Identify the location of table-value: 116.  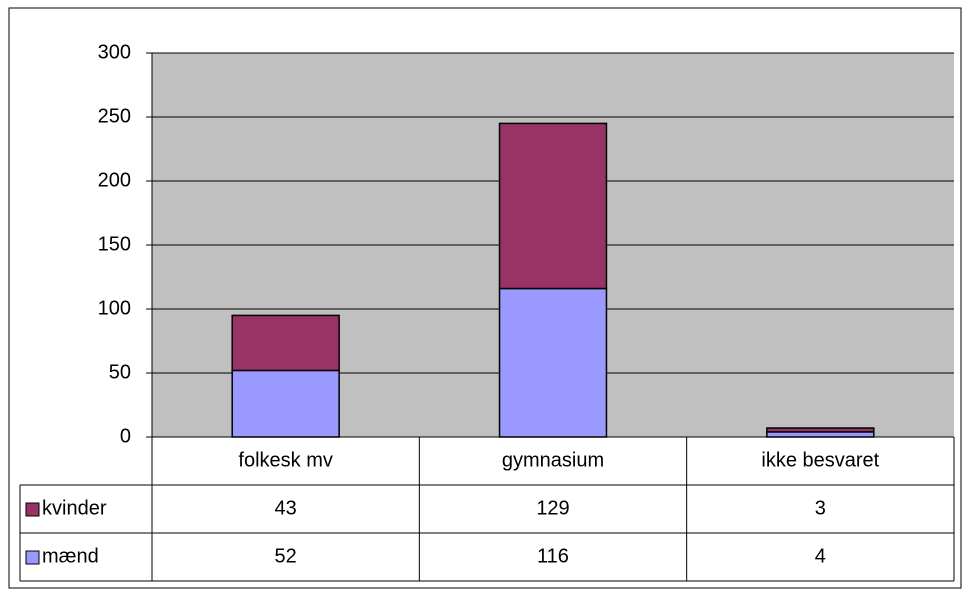
(553, 556).